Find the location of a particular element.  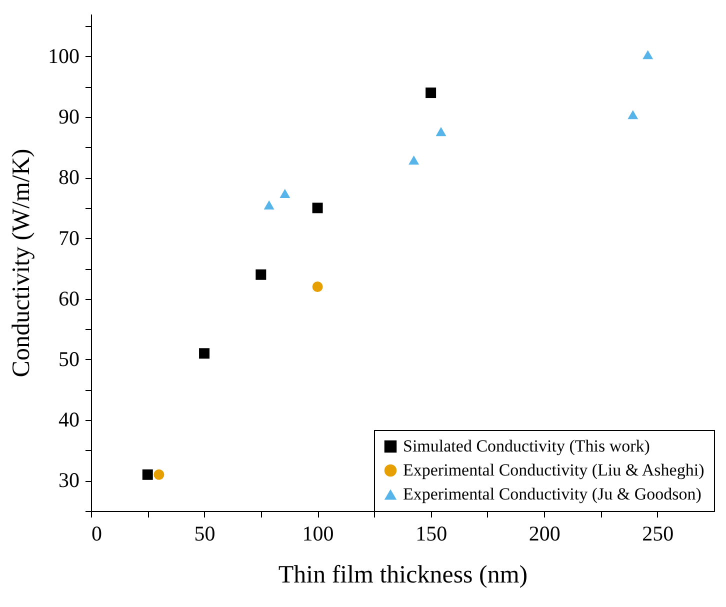

y-axis-title: Conductivity (W/m/K) is located at coordinates (21, 263).